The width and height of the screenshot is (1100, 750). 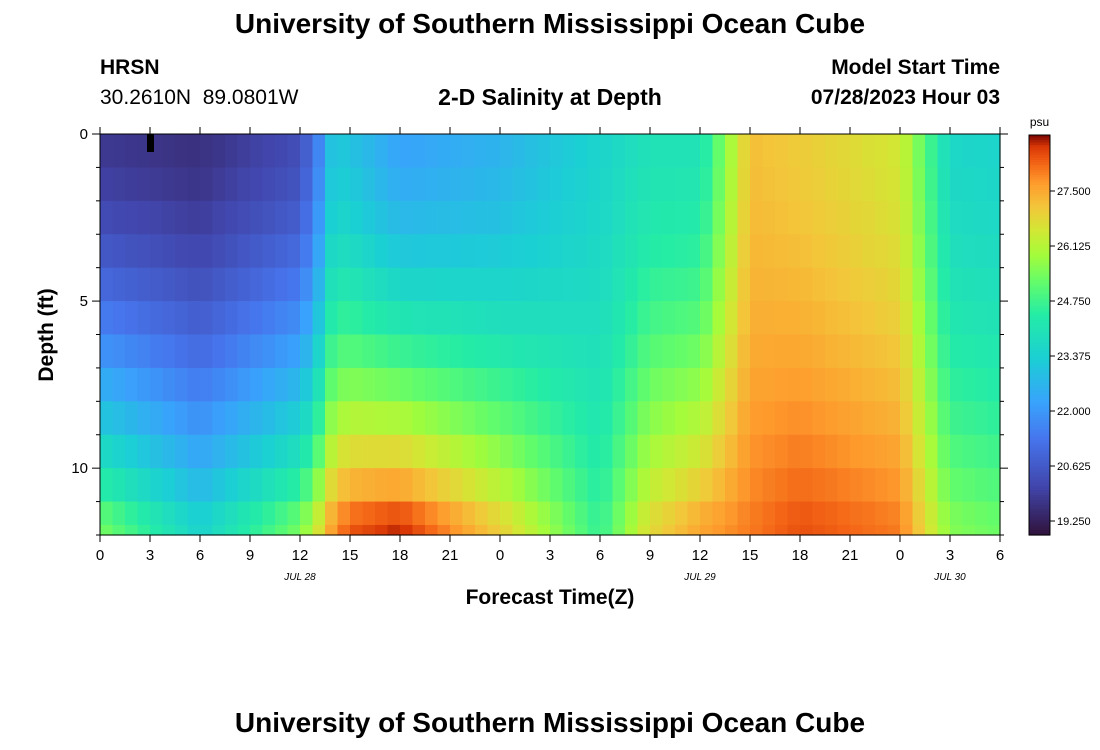 What do you see at coordinates (84, 301) in the screenshot?
I see `y-tick-label: 5` at bounding box center [84, 301].